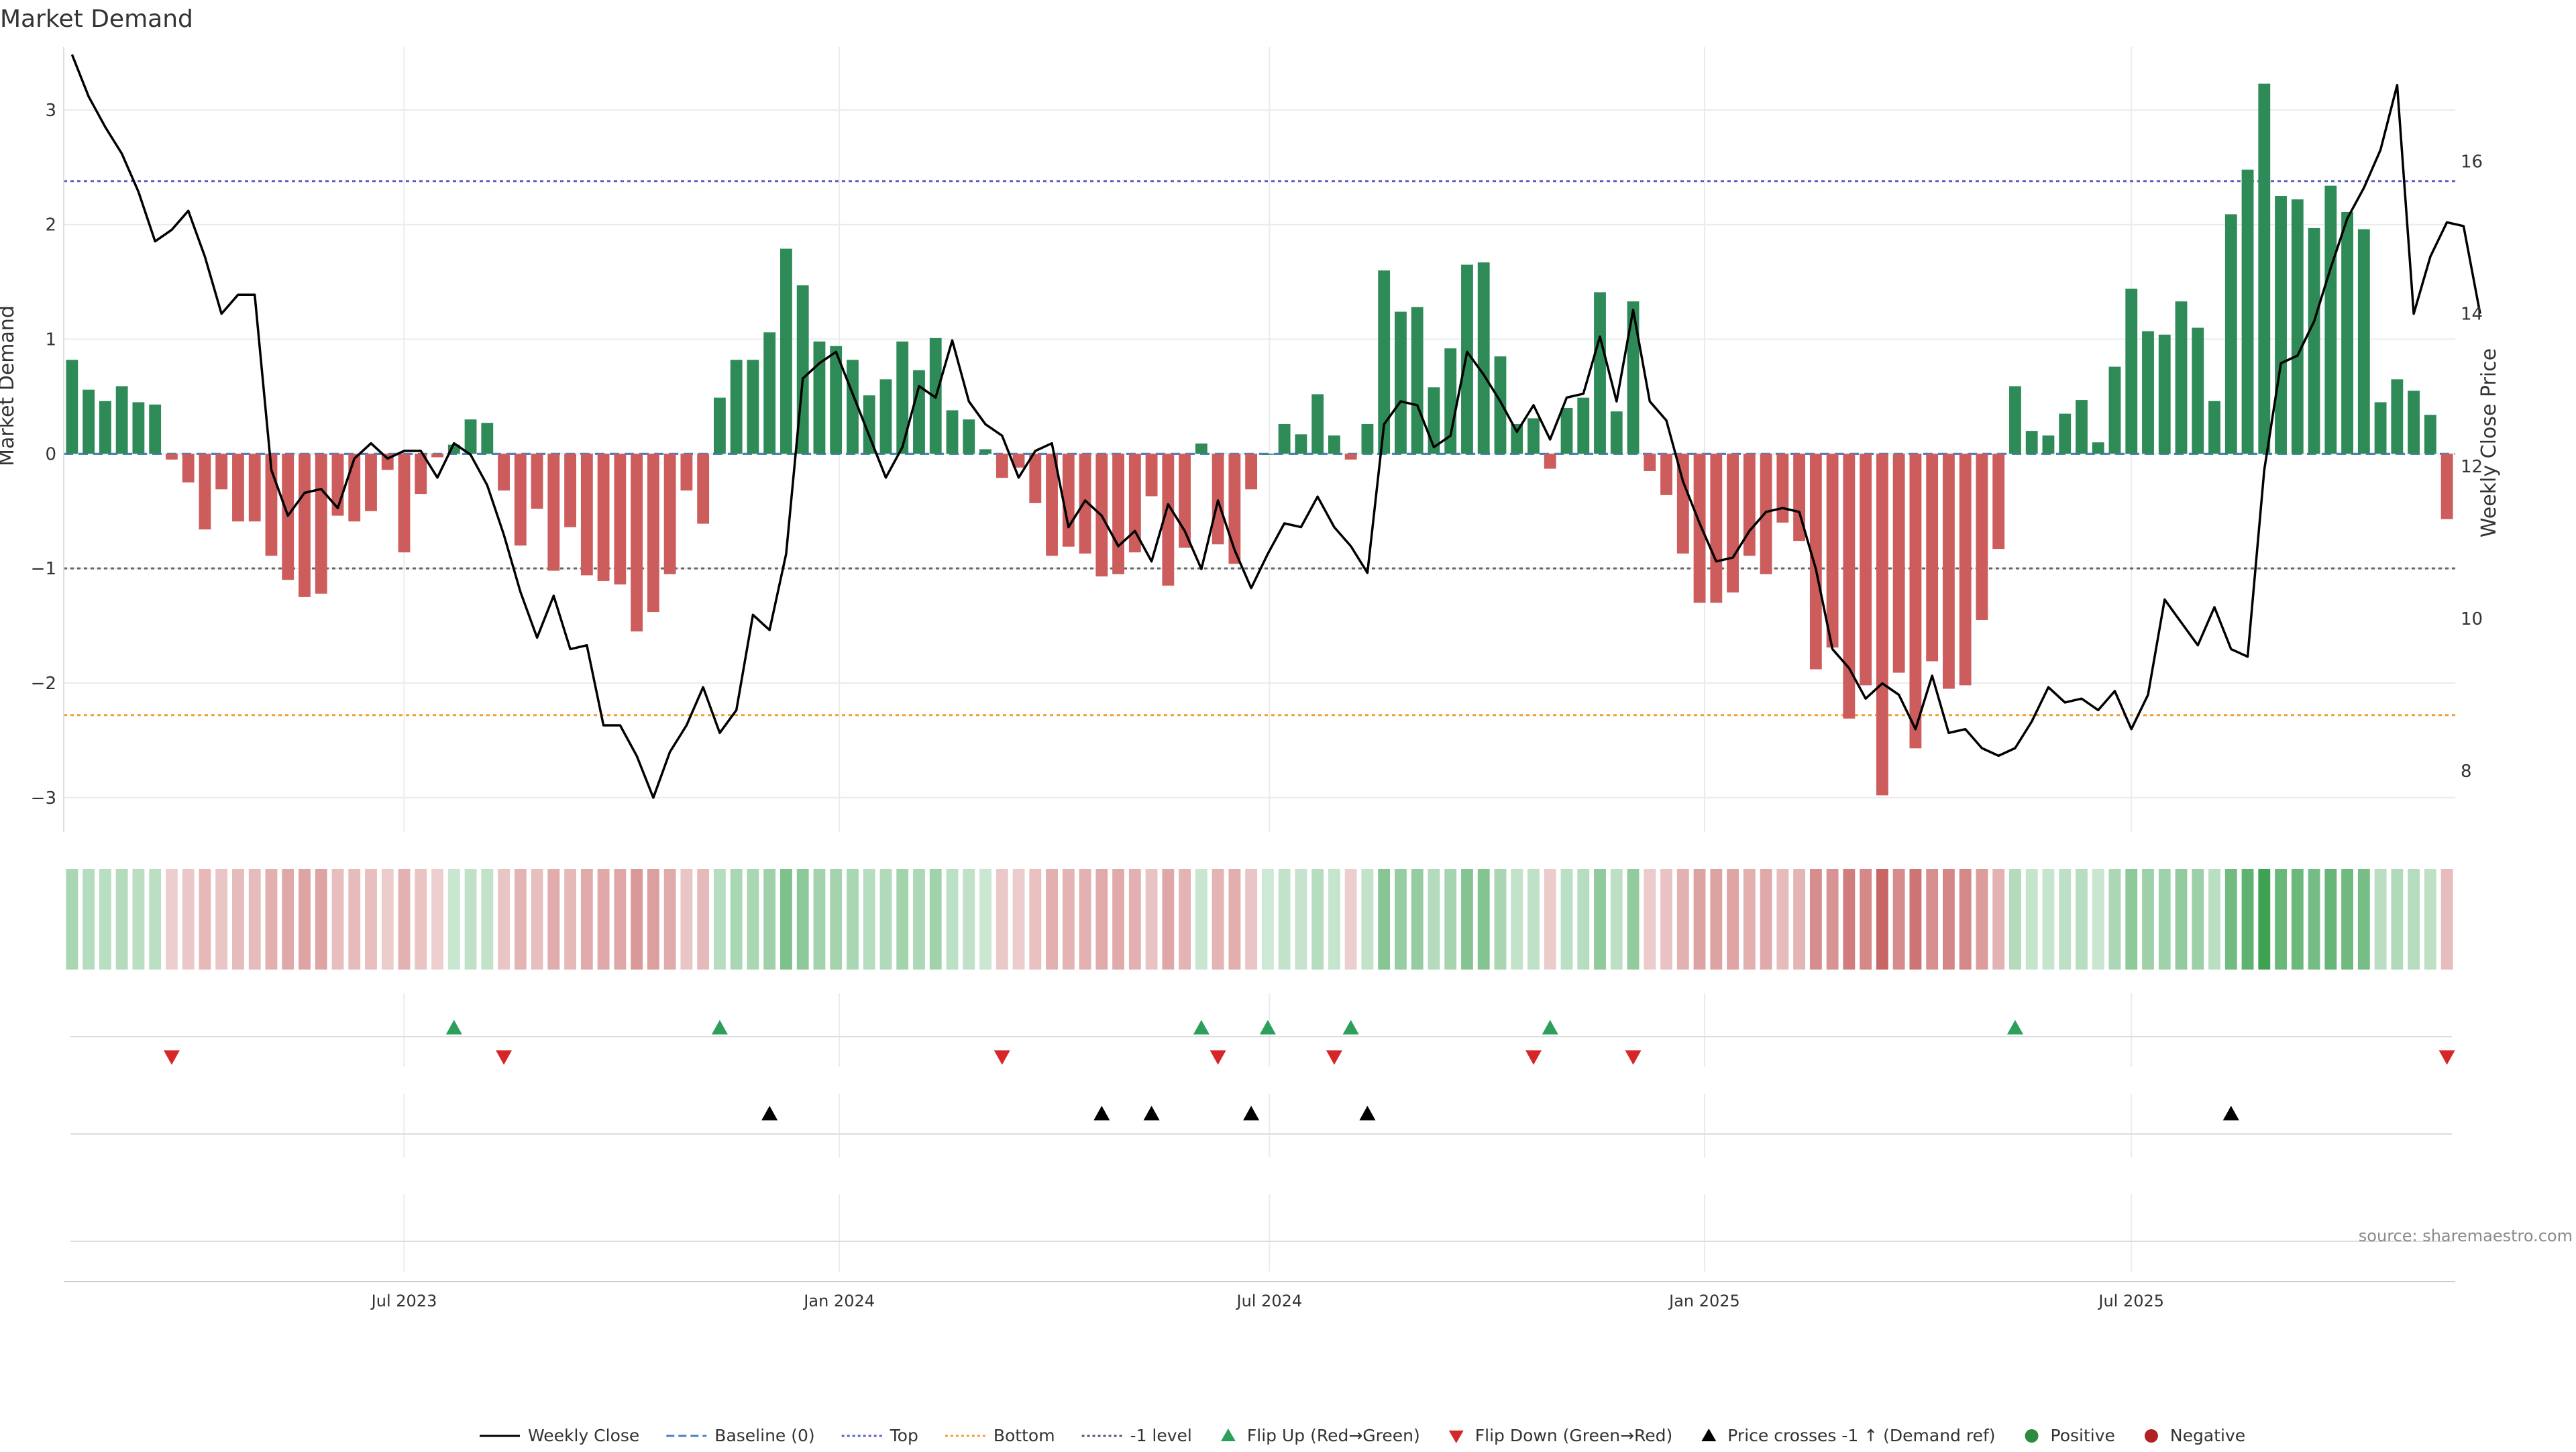 The height and width of the screenshot is (1452, 2576). Describe the element at coordinates (1024, 1436) in the screenshot. I see `legend-label: Bottom` at that location.